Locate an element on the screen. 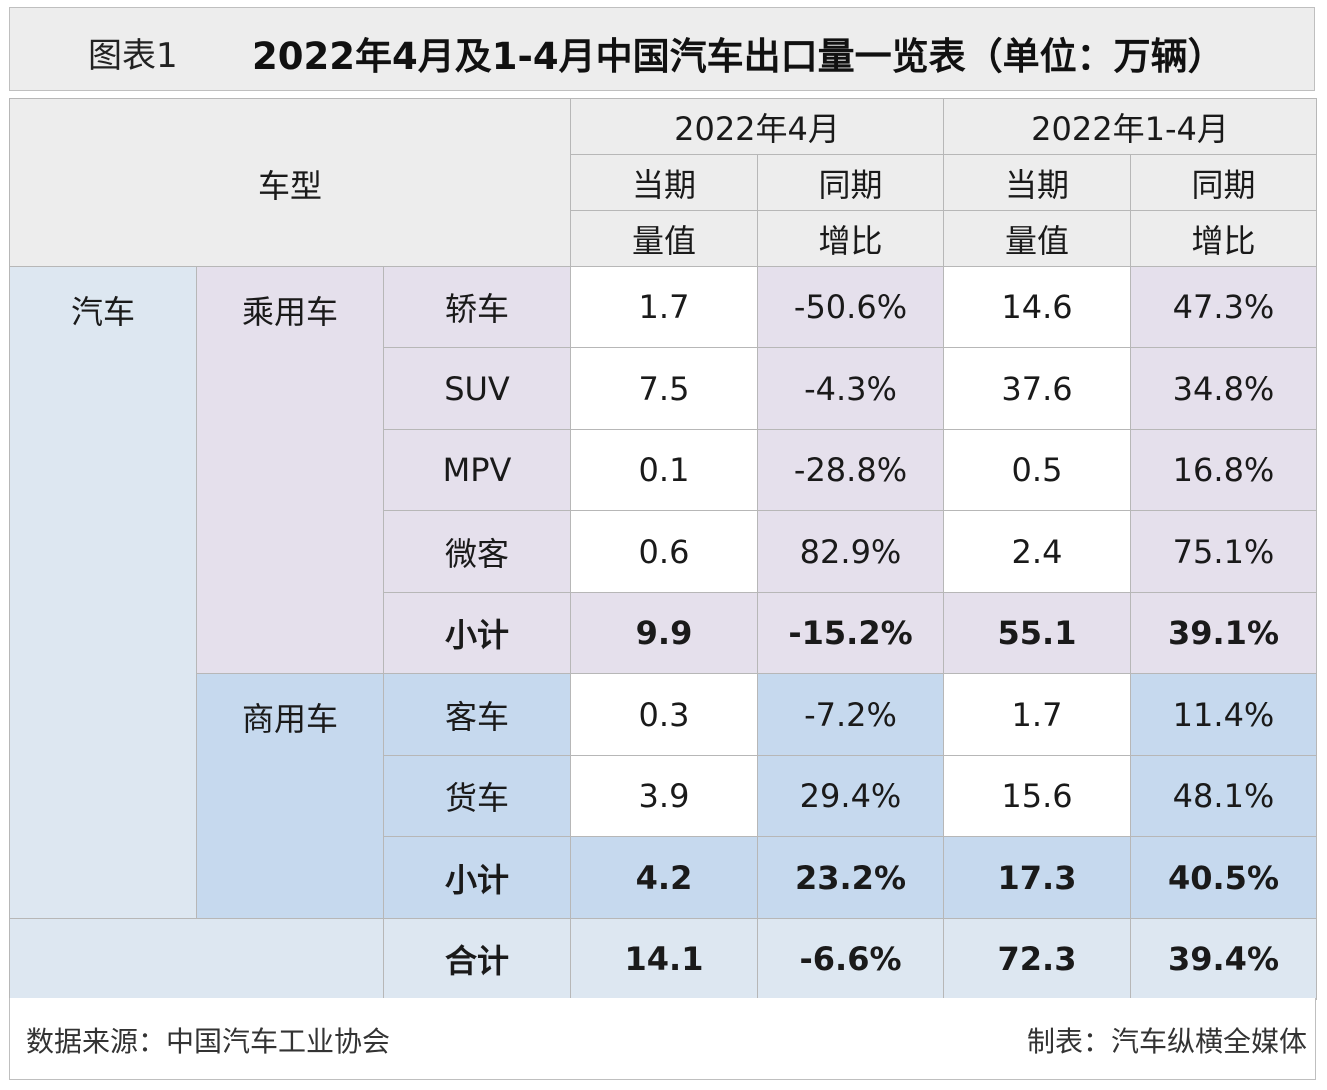 Image resolution: width=1327 pixels, height=1090 pixels. ytd-yoy: 40.5% is located at coordinates (1223, 877).